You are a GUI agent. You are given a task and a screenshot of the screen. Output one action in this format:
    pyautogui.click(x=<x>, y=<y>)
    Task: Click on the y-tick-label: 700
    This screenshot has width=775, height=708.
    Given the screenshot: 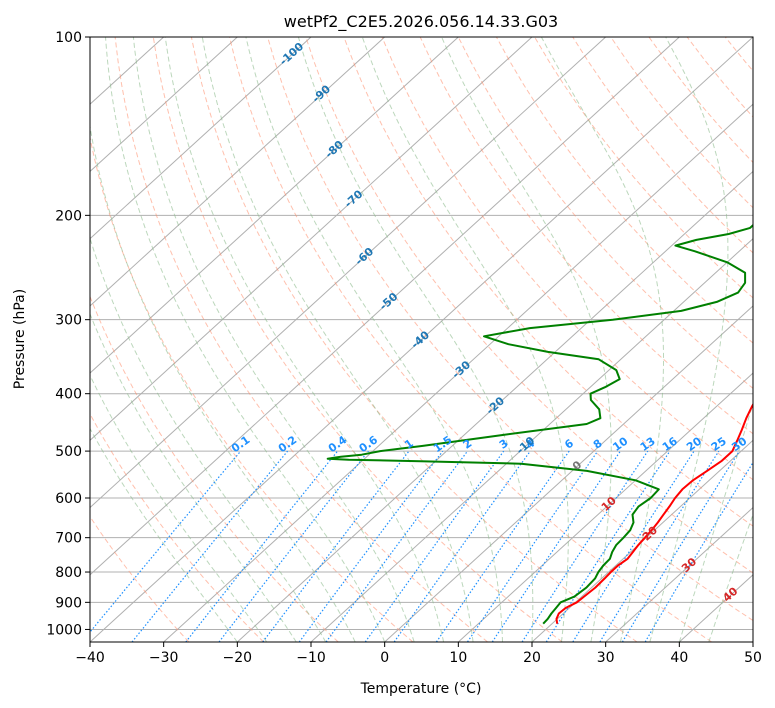 What is the action you would take?
    pyautogui.click(x=68, y=539)
    